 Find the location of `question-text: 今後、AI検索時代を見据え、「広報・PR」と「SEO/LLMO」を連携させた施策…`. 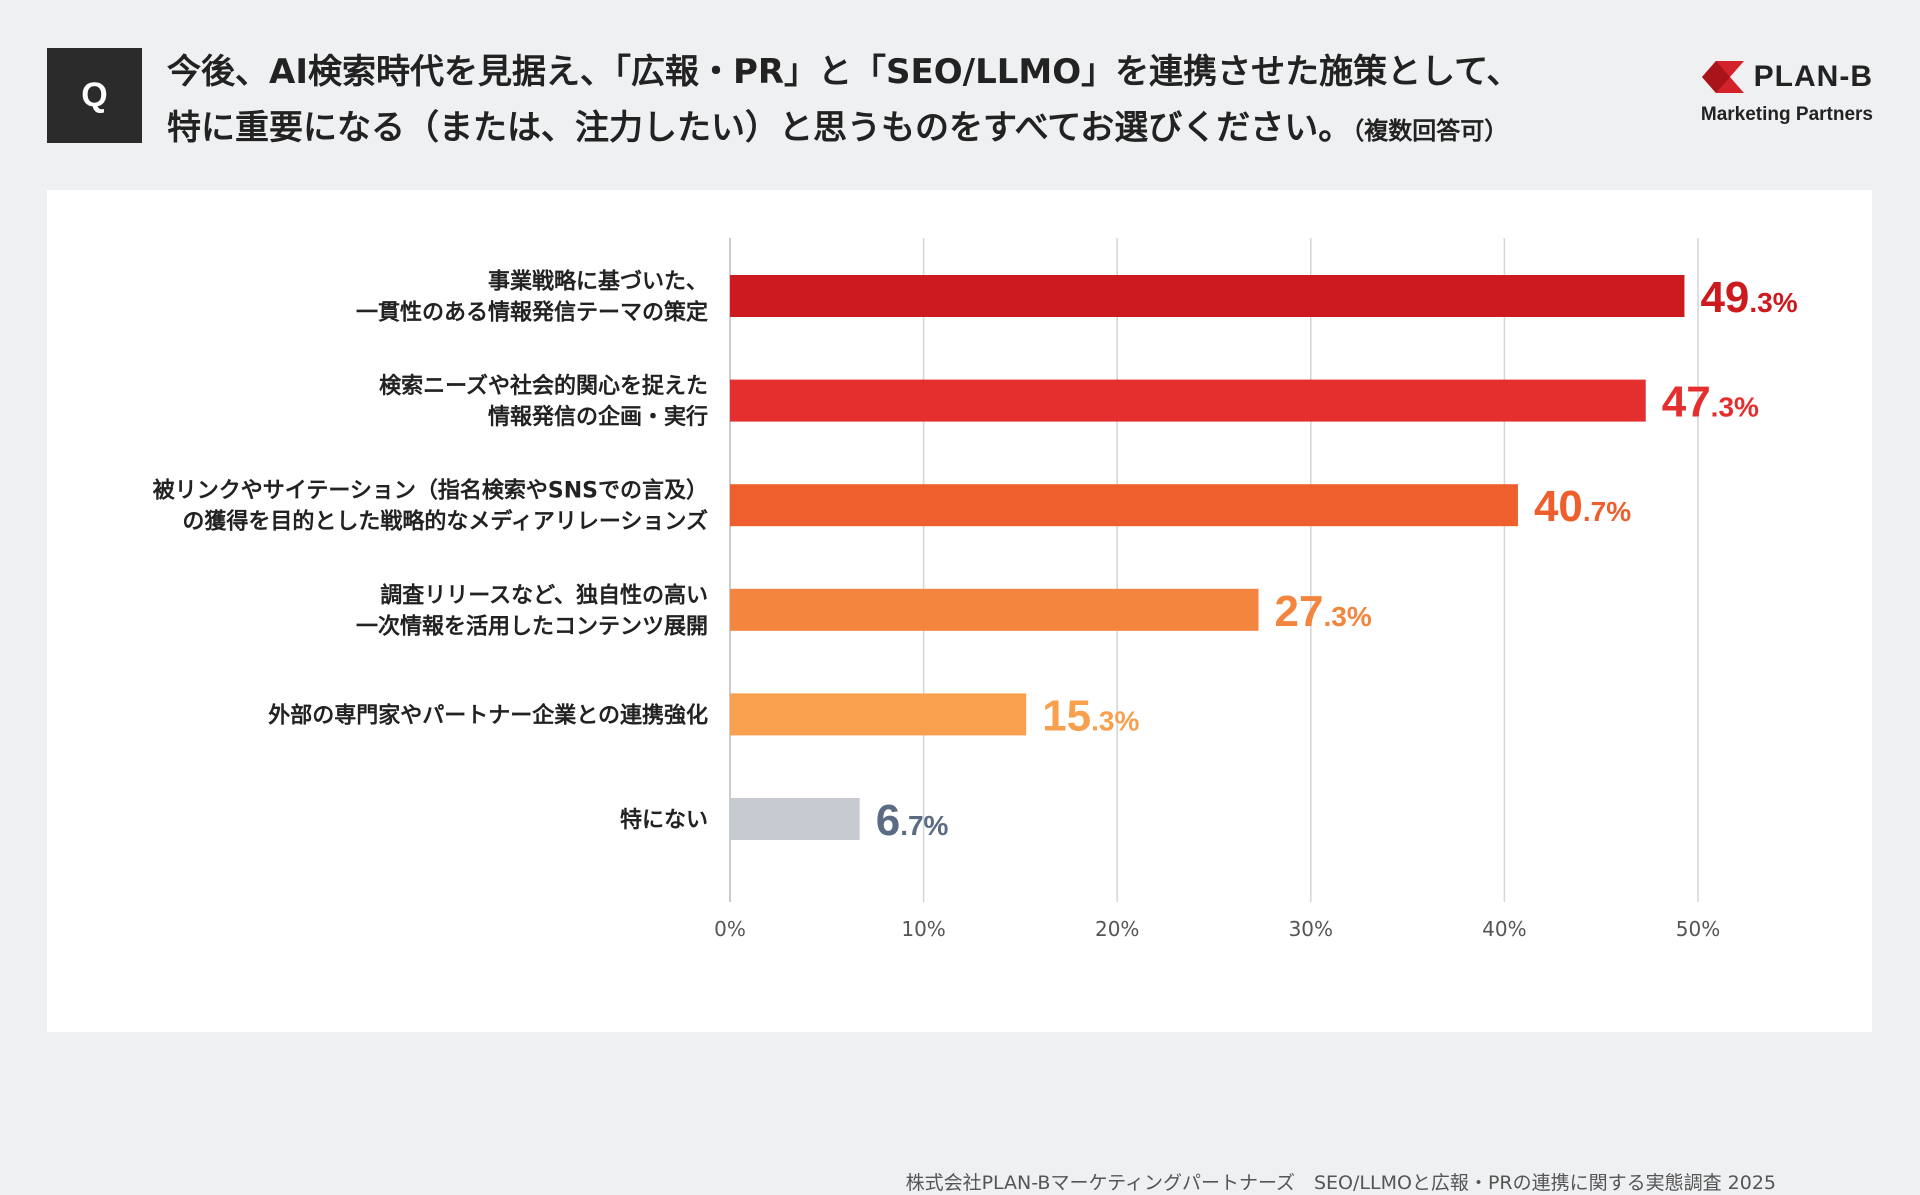

question-text: 今後、AI検索時代を見据え、「広報・PR」と「SEO/LLMO」を連携させた施策… is located at coordinates (877, 101).